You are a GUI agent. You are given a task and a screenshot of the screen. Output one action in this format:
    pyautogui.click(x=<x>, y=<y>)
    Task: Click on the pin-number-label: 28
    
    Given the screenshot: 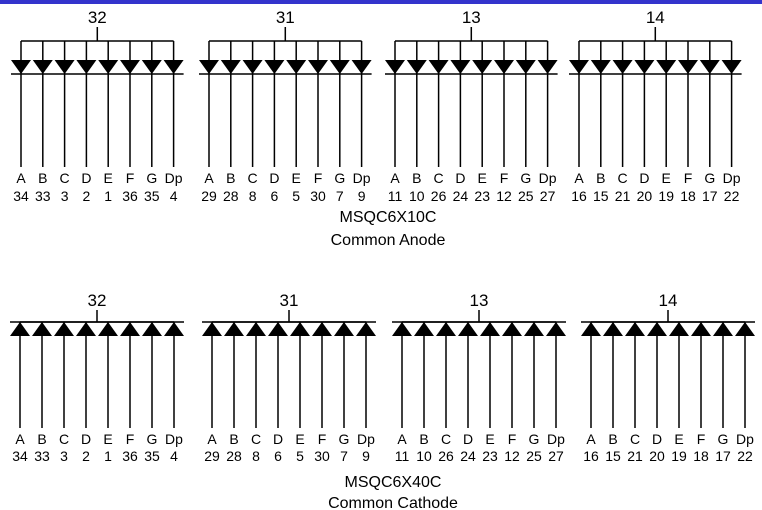 What is the action you would take?
    pyautogui.click(x=231, y=196)
    